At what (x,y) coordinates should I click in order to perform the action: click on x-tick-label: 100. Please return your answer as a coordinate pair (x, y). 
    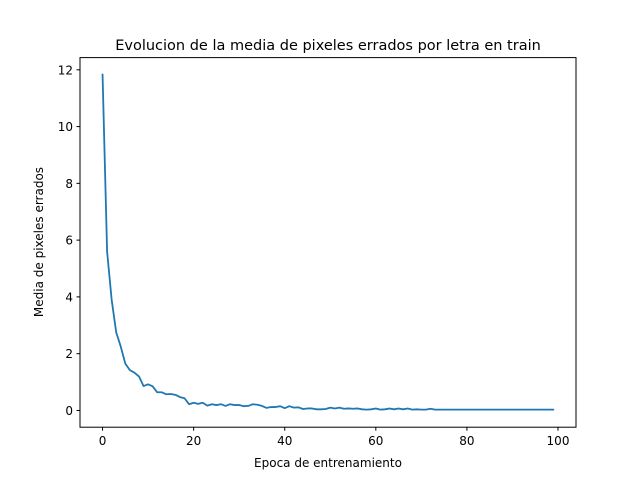
    Looking at the image, I should click on (558, 441).